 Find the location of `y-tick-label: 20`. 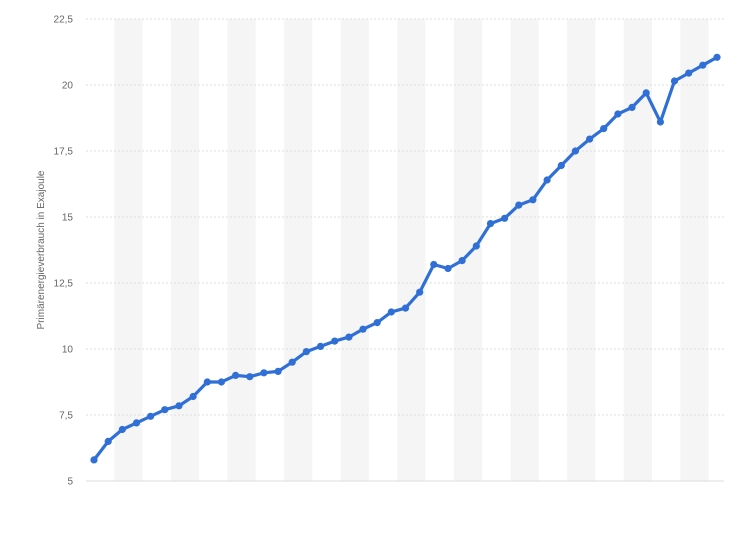

y-tick-label: 20 is located at coordinates (68, 86).